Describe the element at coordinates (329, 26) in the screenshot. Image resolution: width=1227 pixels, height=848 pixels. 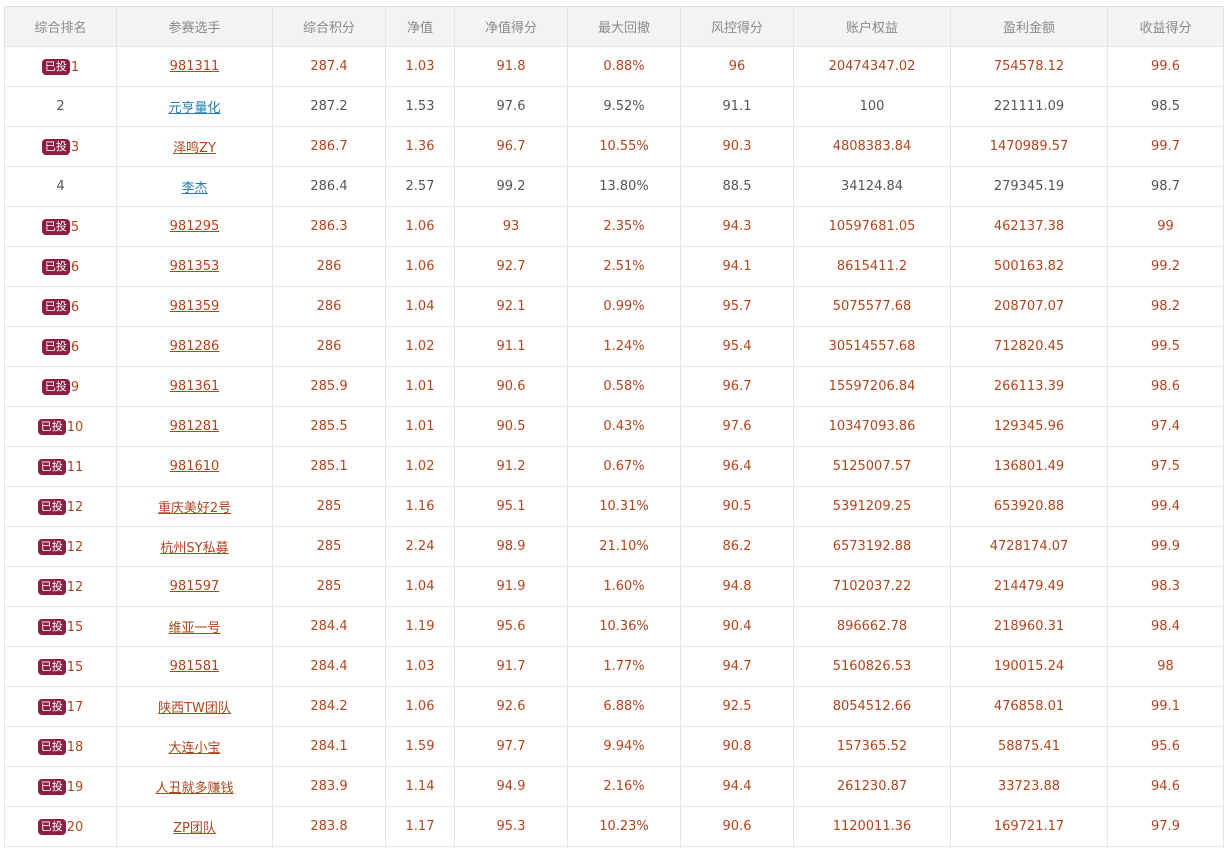
I see `col-header-score: 综合积分` at that location.